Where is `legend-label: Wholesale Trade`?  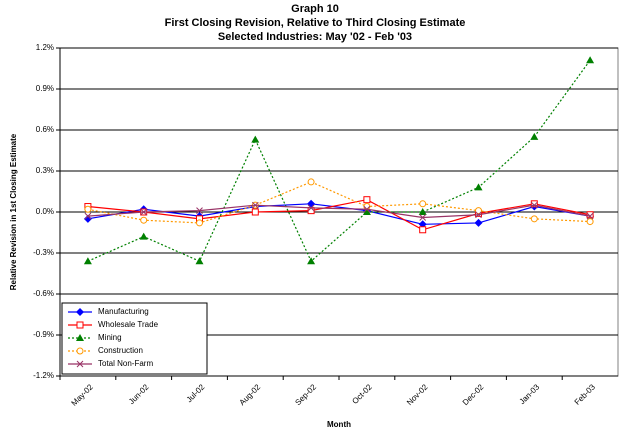
legend-label: Wholesale Trade is located at coordinates (128, 324).